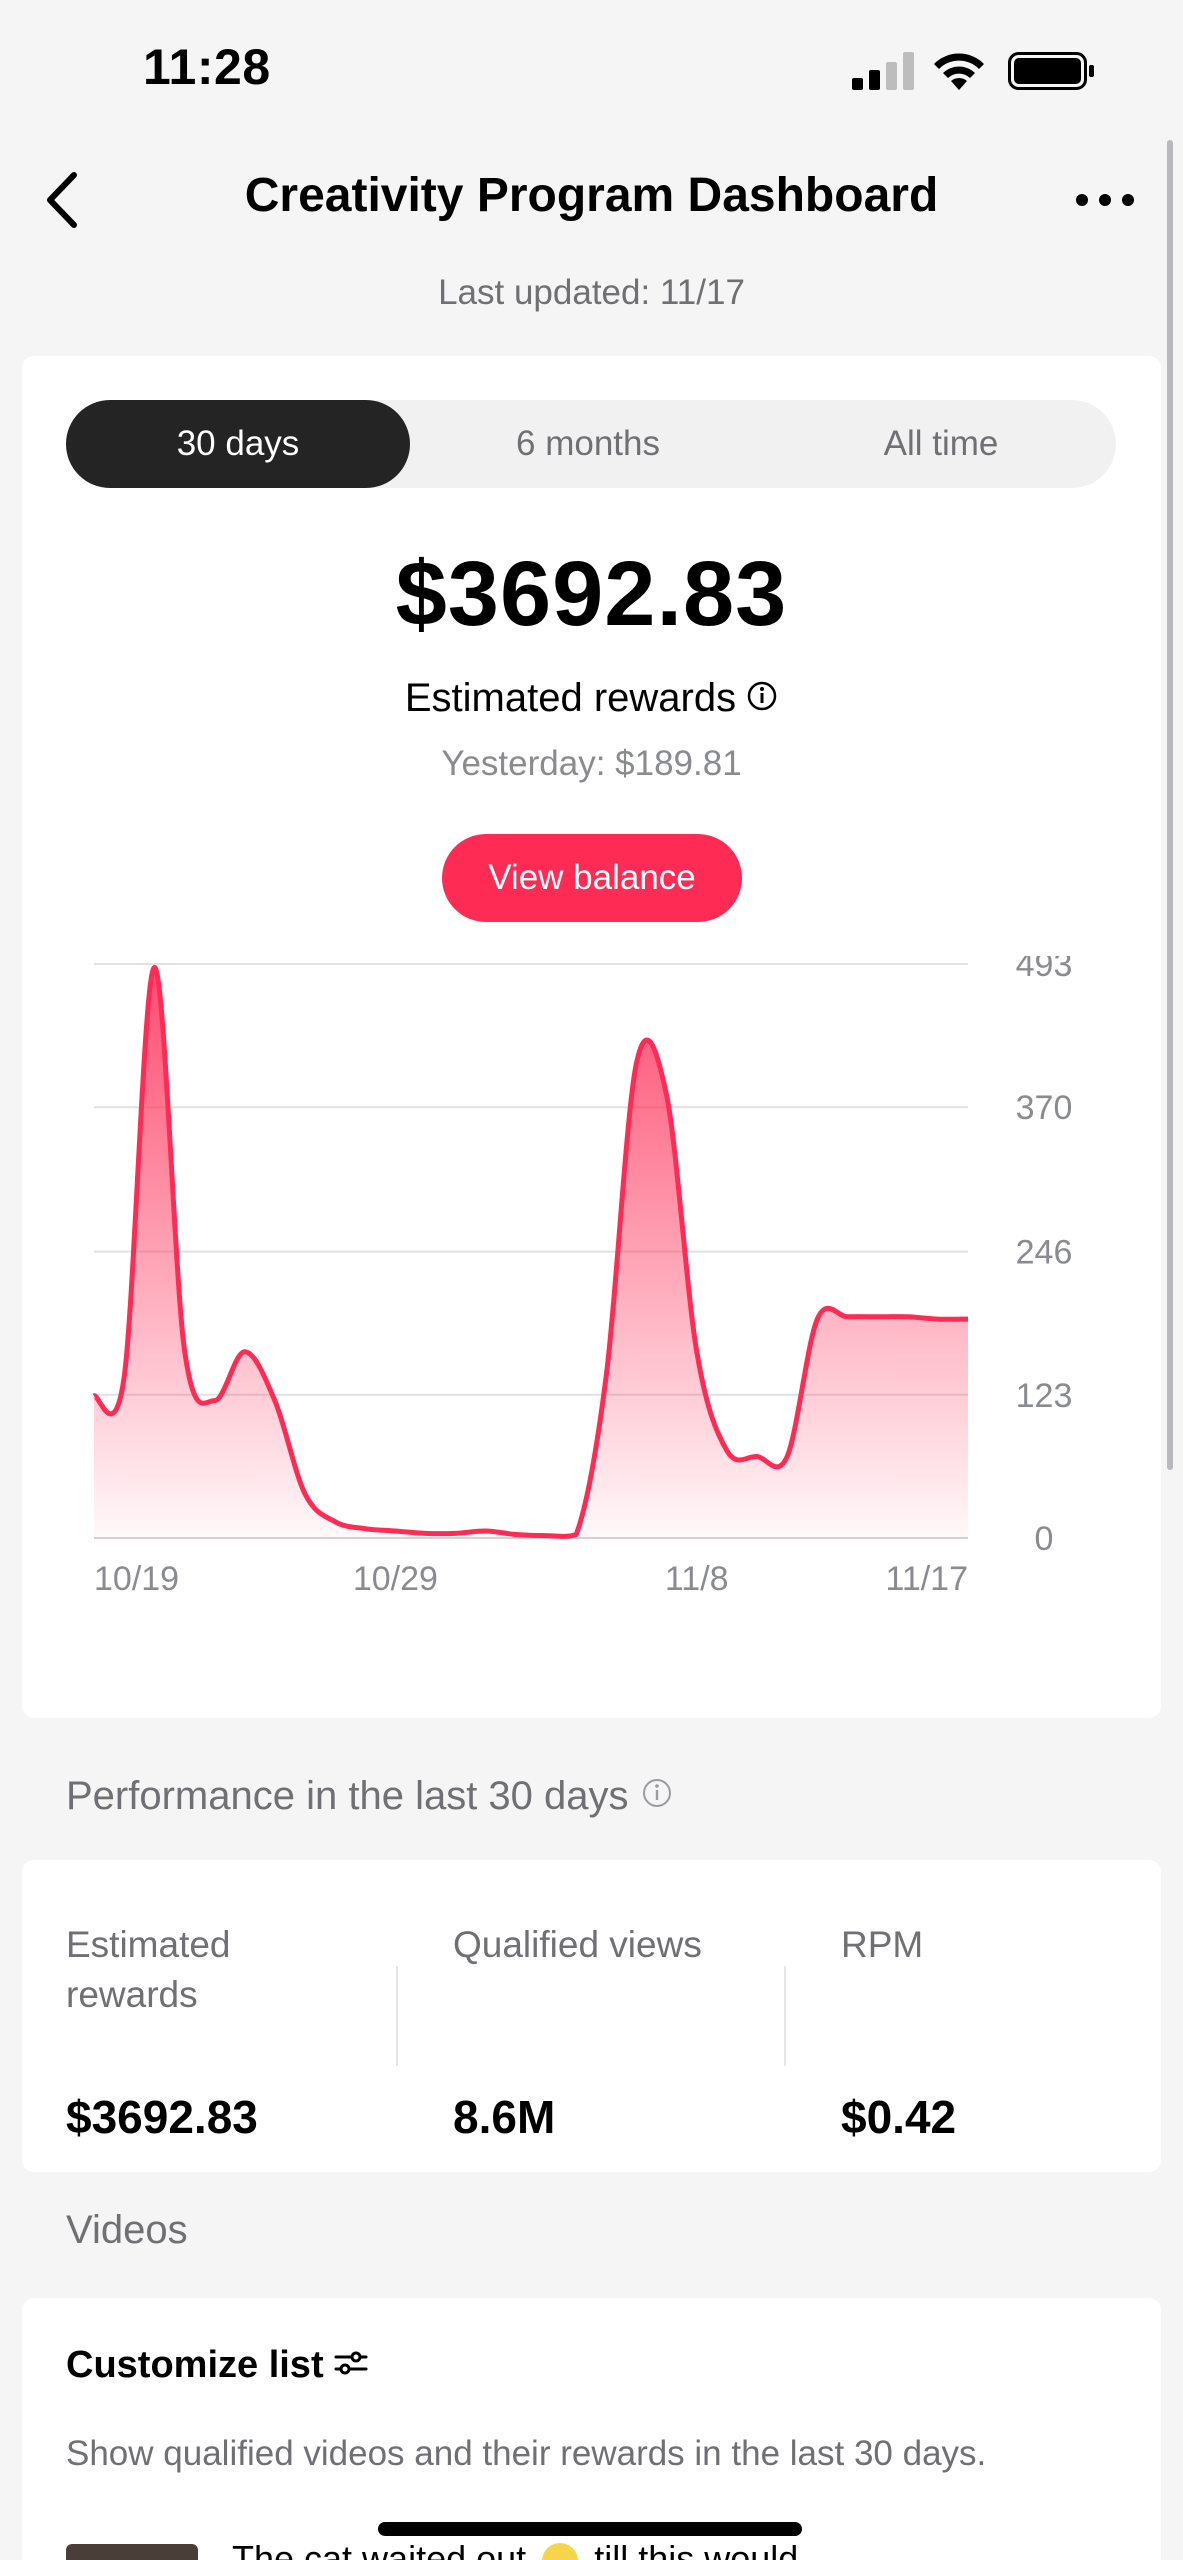 The image size is (1183, 2560). I want to click on tab-all-time: All time, so click(941, 443).